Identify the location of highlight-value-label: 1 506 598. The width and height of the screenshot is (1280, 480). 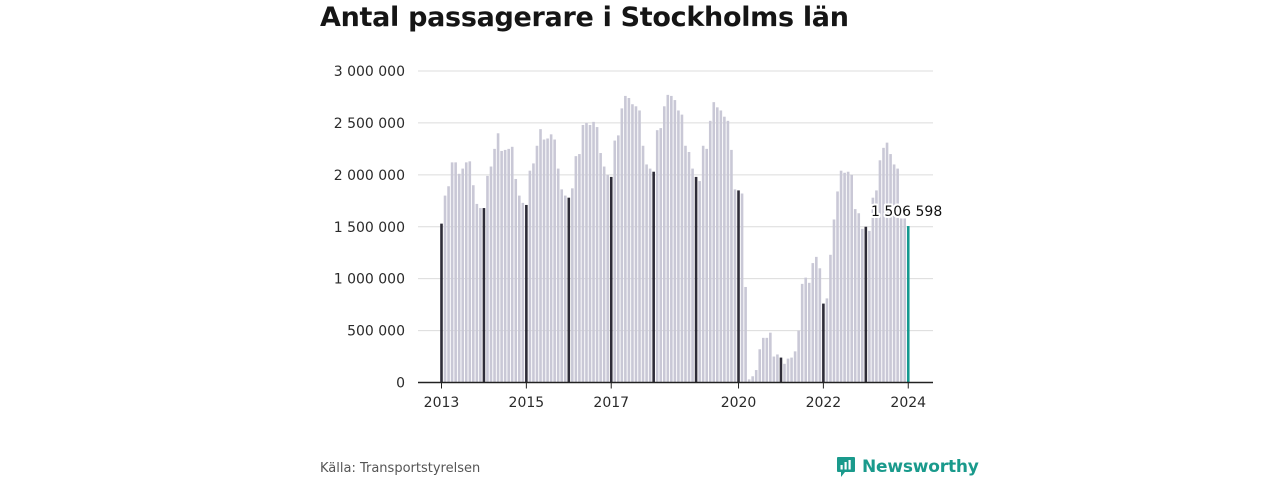
(906, 212).